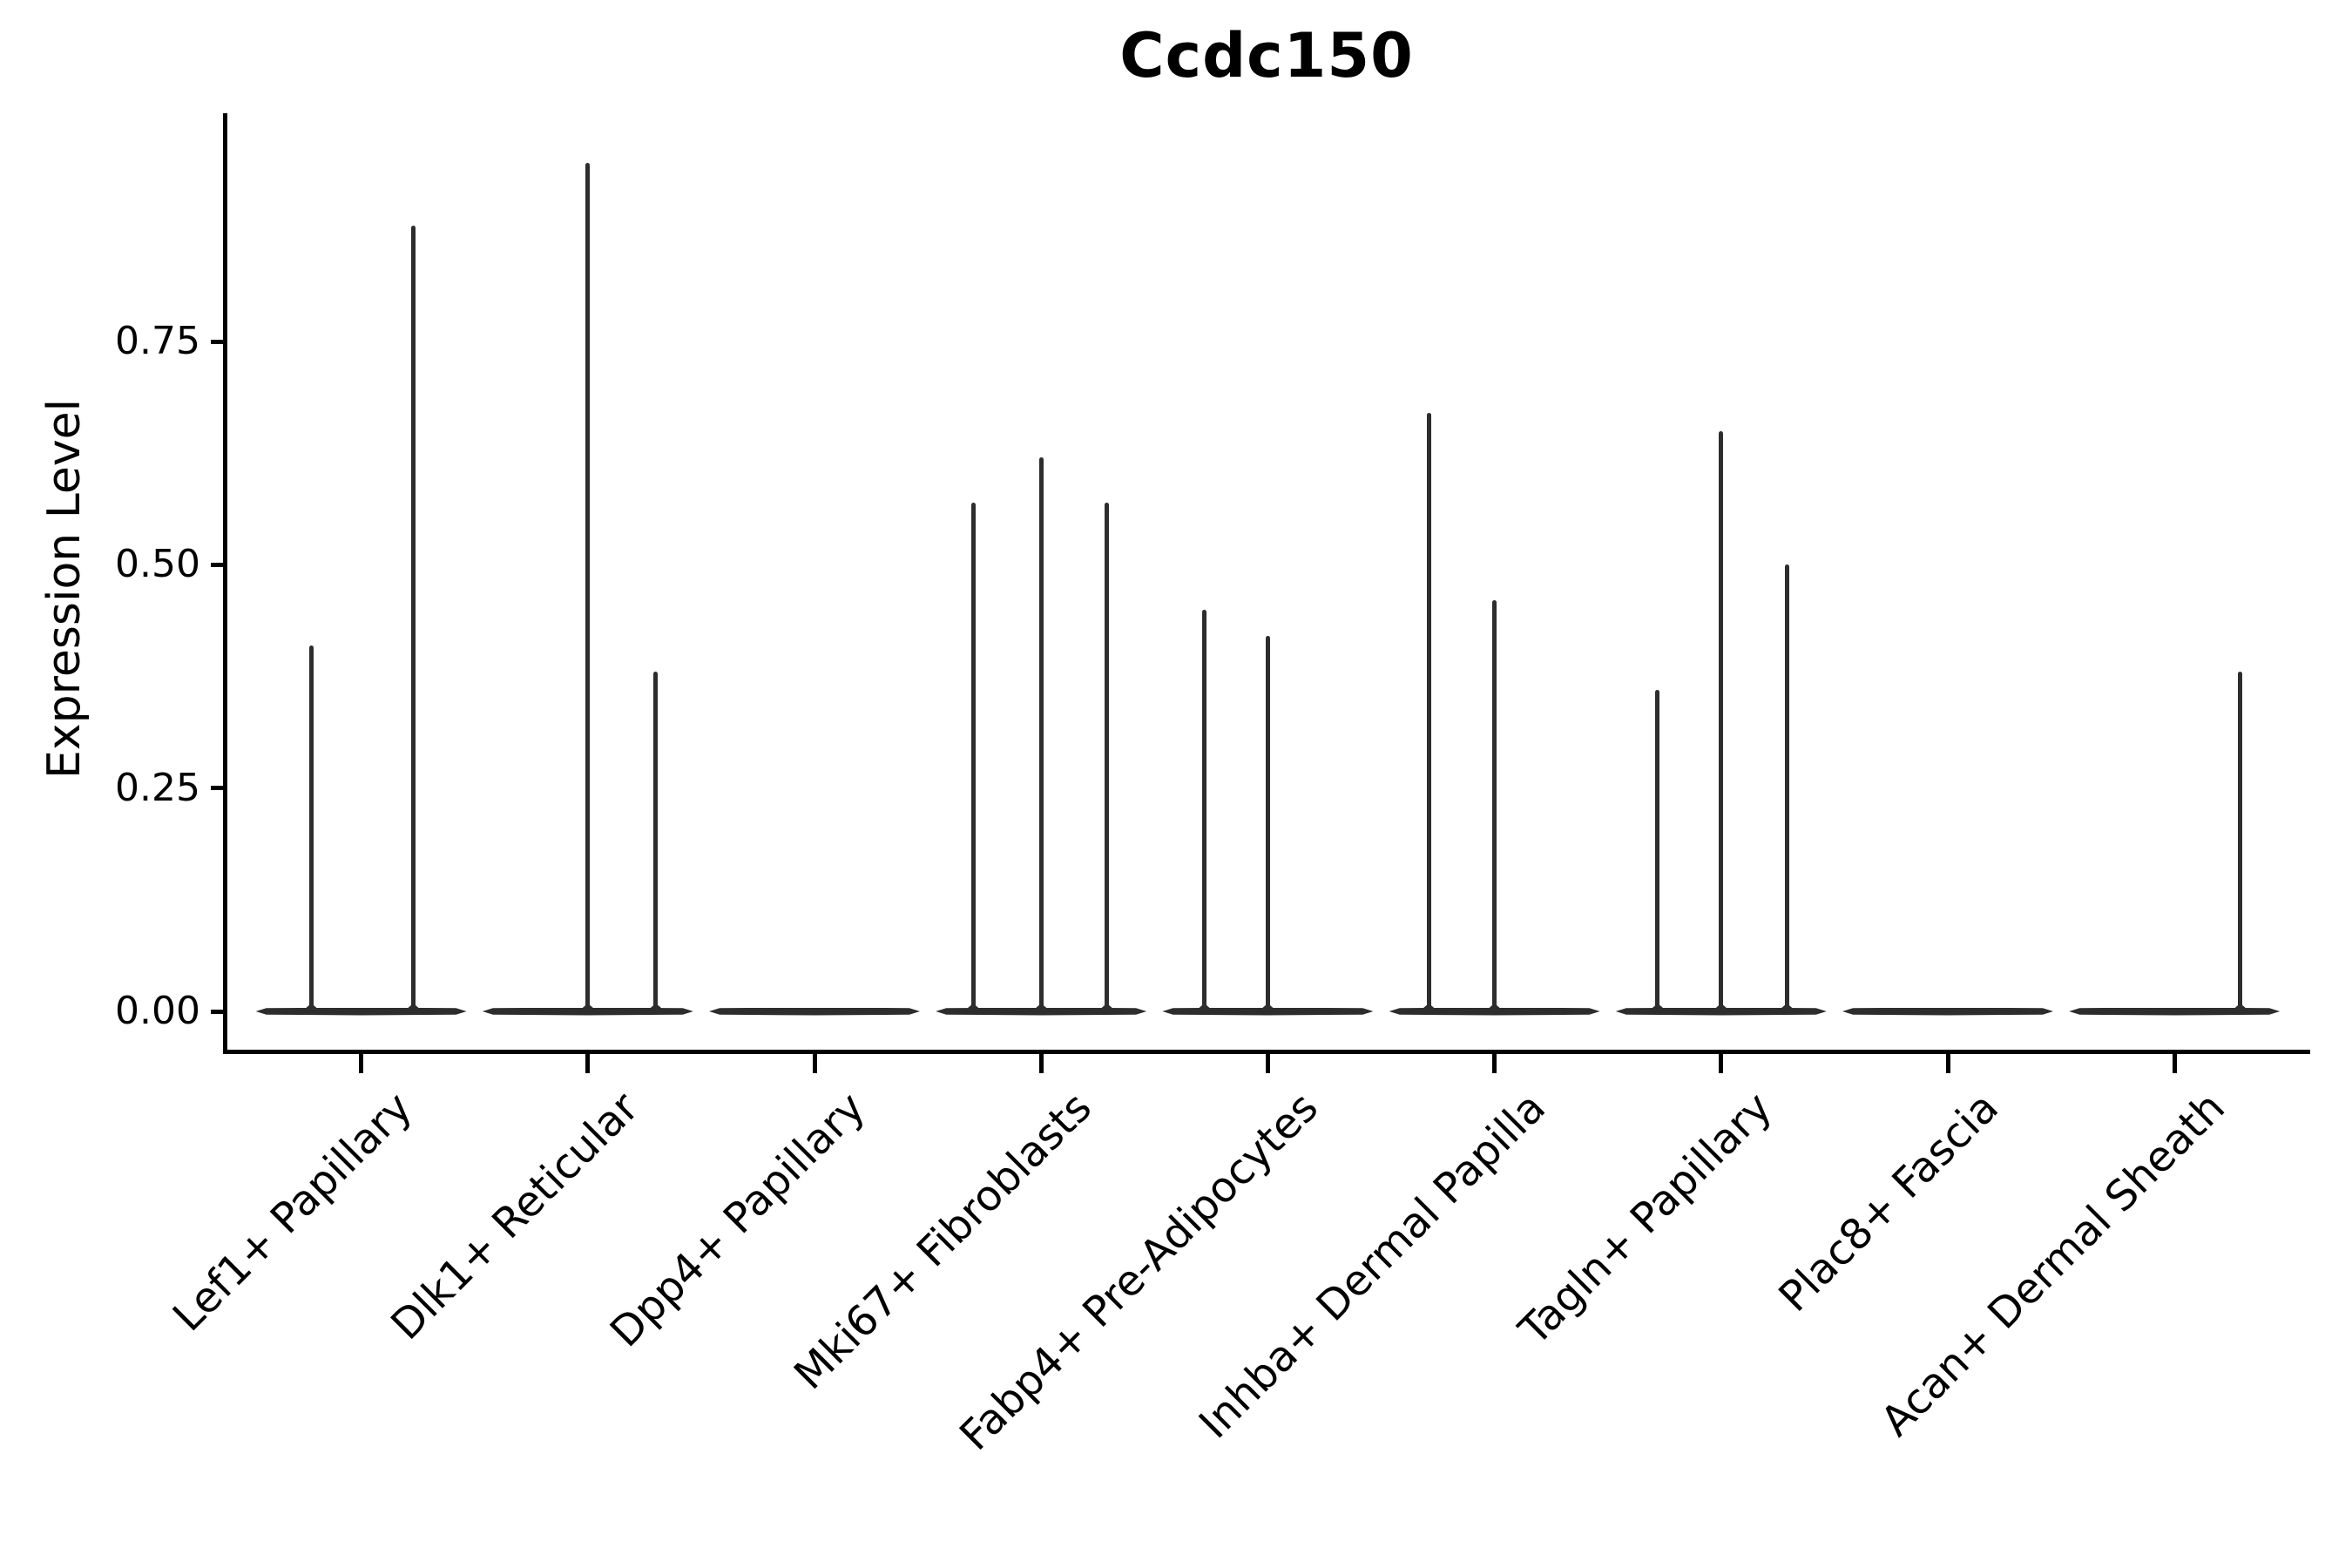 This screenshot has width=2352, height=1568. Describe the element at coordinates (225, 583) in the screenshot. I see `y-axis-spine` at that location.